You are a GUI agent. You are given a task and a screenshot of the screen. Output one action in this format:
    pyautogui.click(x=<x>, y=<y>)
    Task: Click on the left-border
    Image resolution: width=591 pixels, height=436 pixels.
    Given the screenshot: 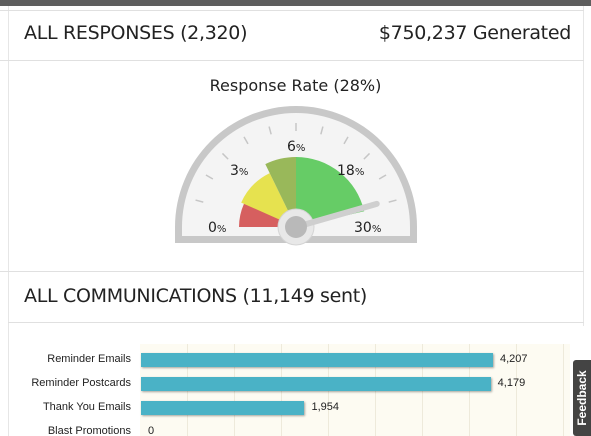 What is the action you would take?
    pyautogui.click(x=8, y=221)
    